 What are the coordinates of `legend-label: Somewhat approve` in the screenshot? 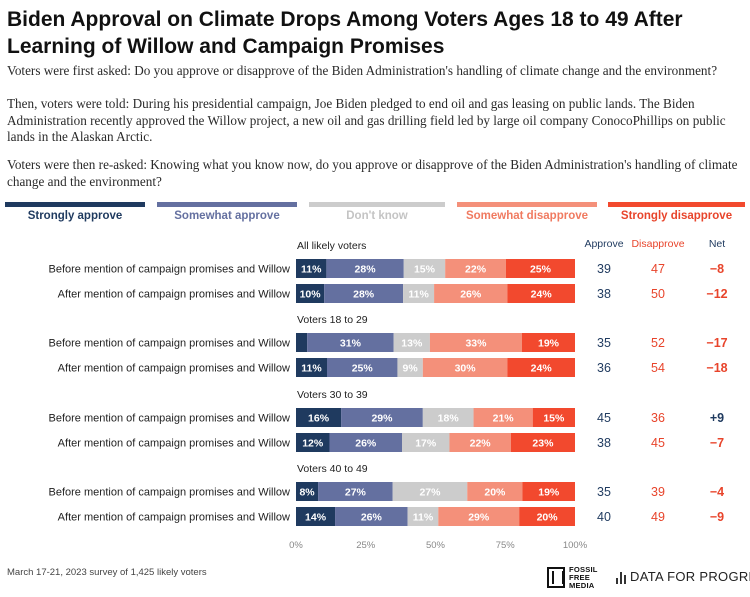 It's located at (227, 216).